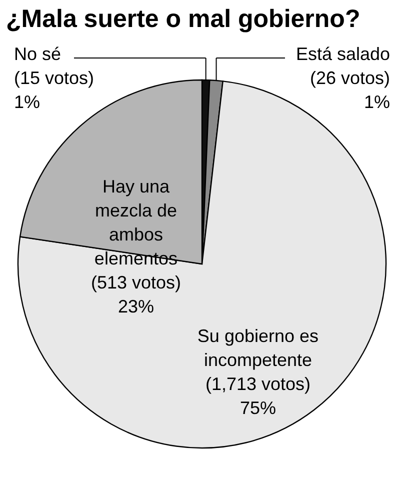 The image size is (400, 500). What do you see at coordinates (343, 54) in the screenshot?
I see `slice-label: Está salado` at bounding box center [343, 54].